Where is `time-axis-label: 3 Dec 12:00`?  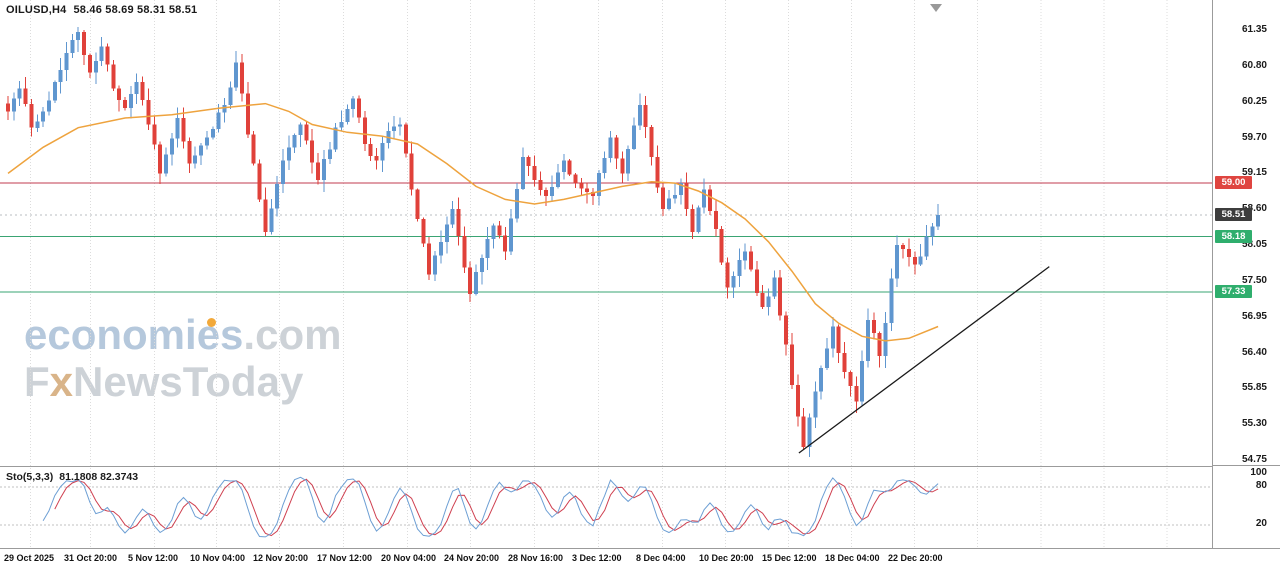
time-axis-label: 3 Dec 12:00 is located at coordinates (597, 558).